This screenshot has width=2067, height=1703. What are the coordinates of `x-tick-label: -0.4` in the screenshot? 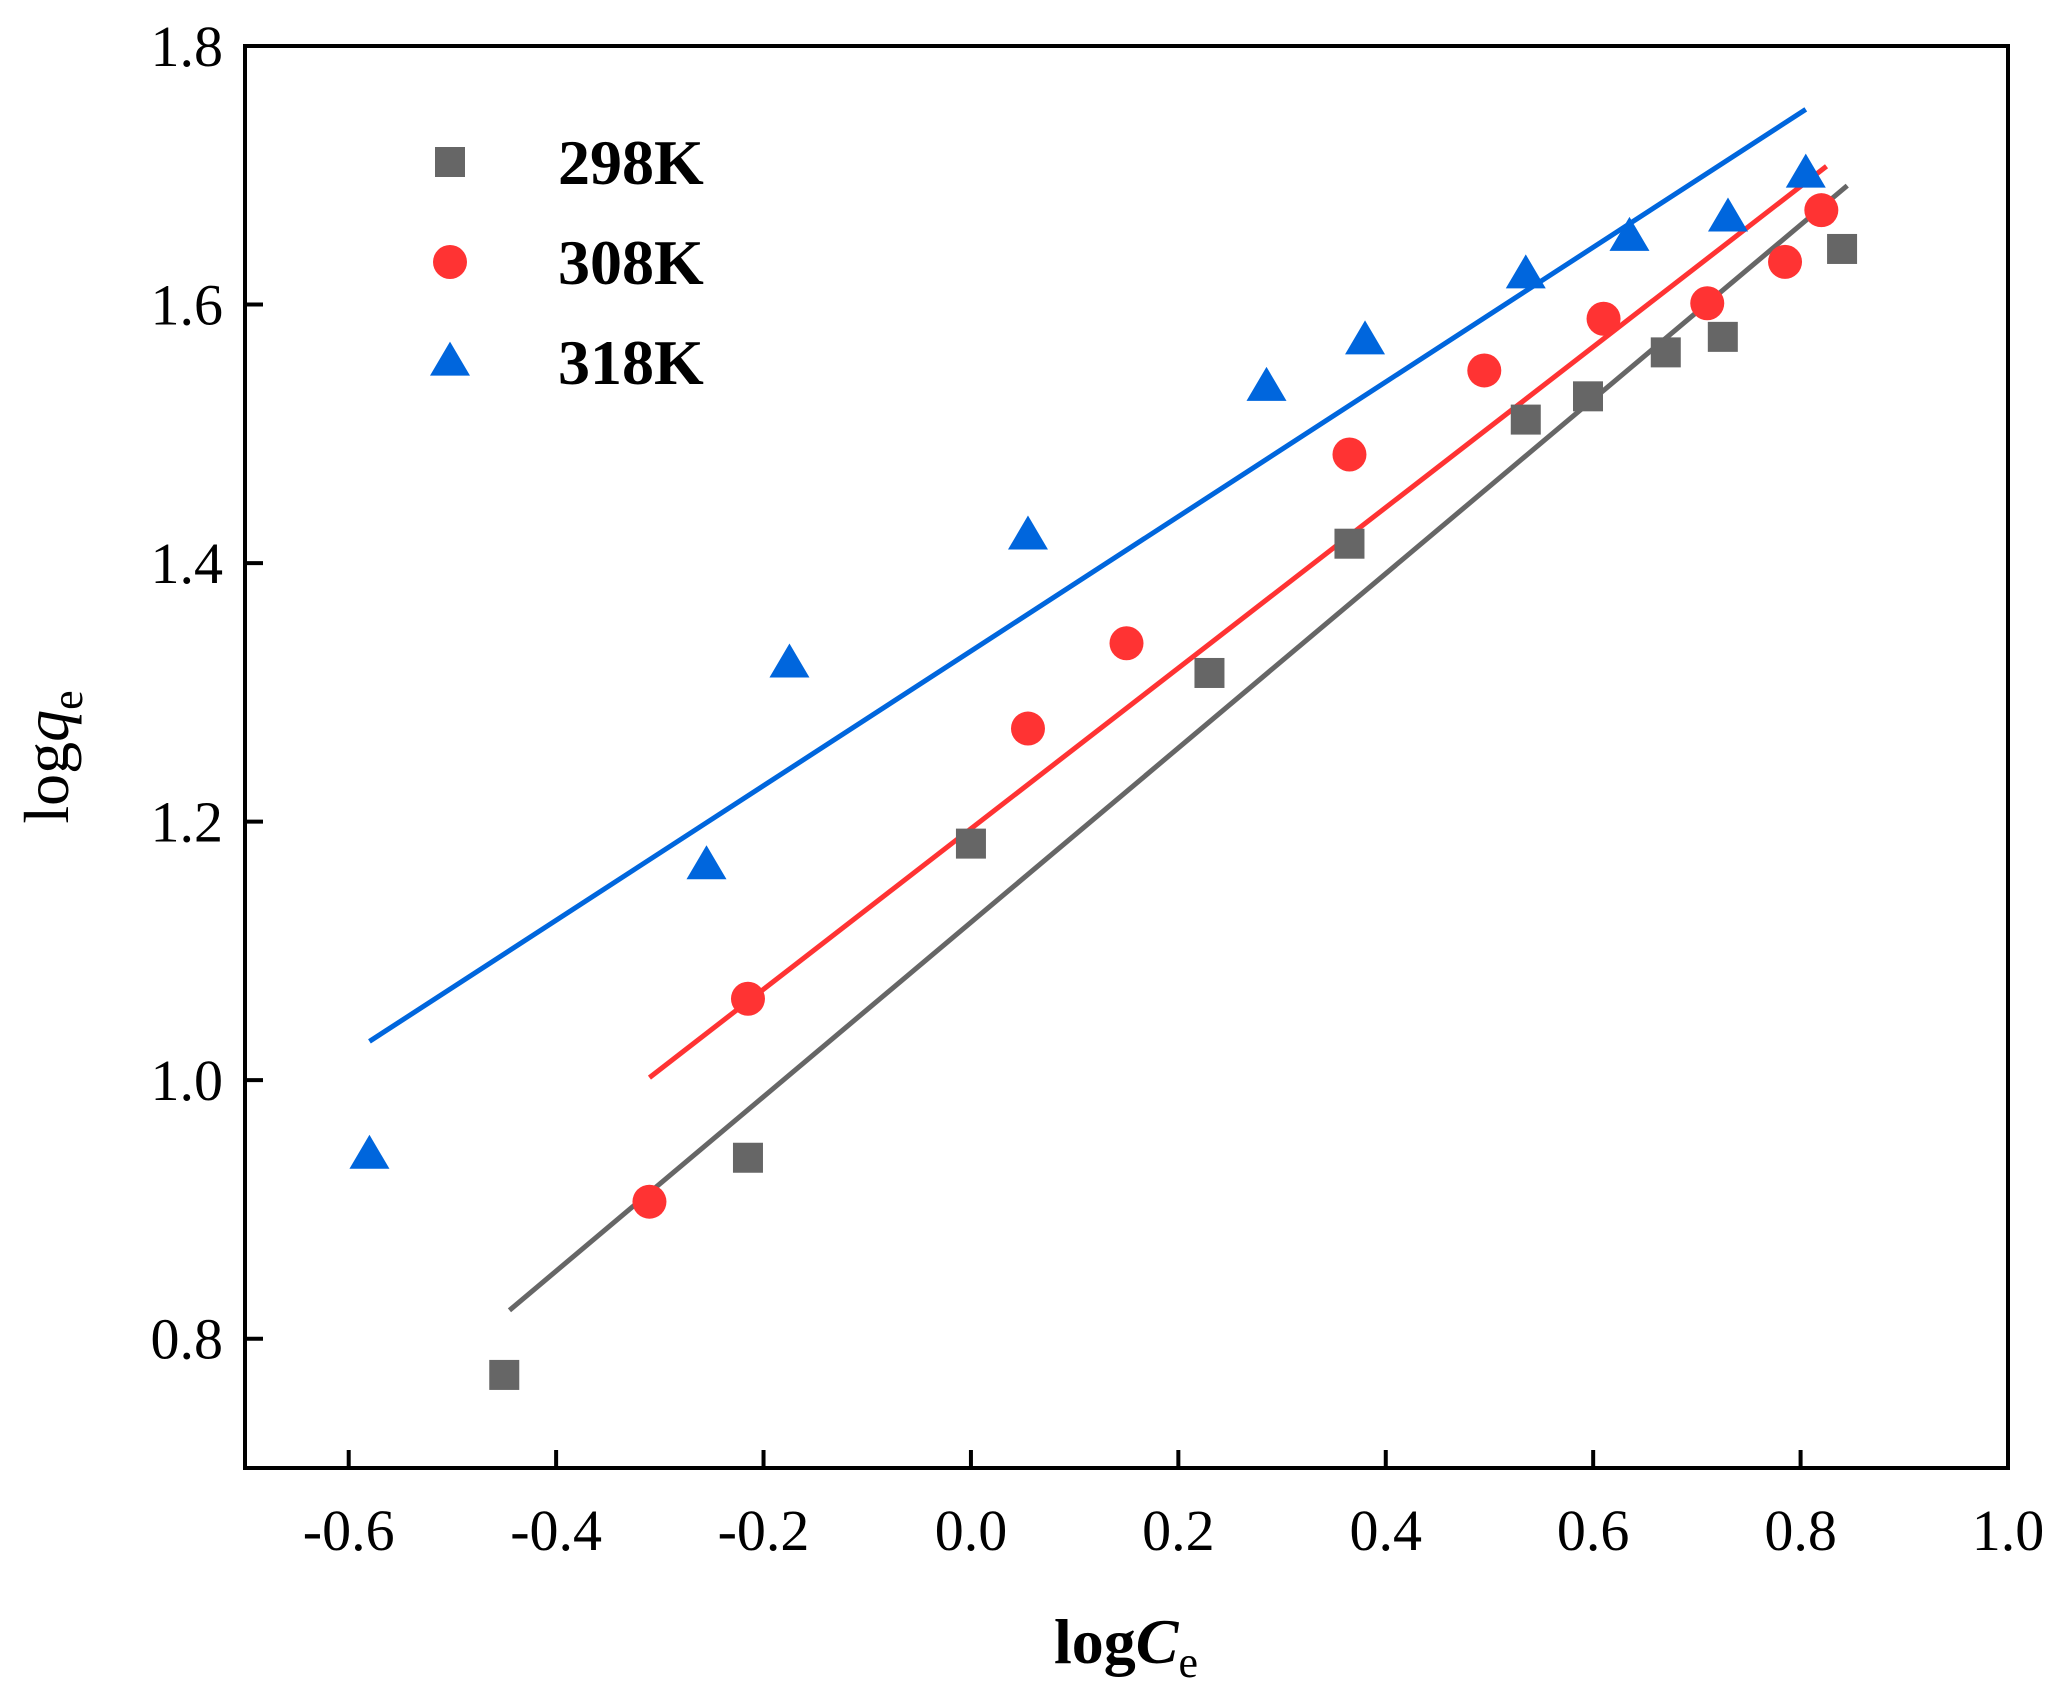 It's located at (556, 1530).